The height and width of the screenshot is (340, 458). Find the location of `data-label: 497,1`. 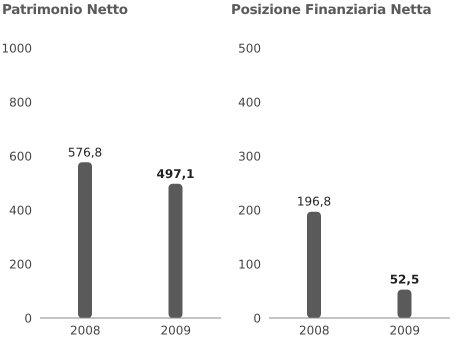

data-label: 497,1 is located at coordinates (175, 173).